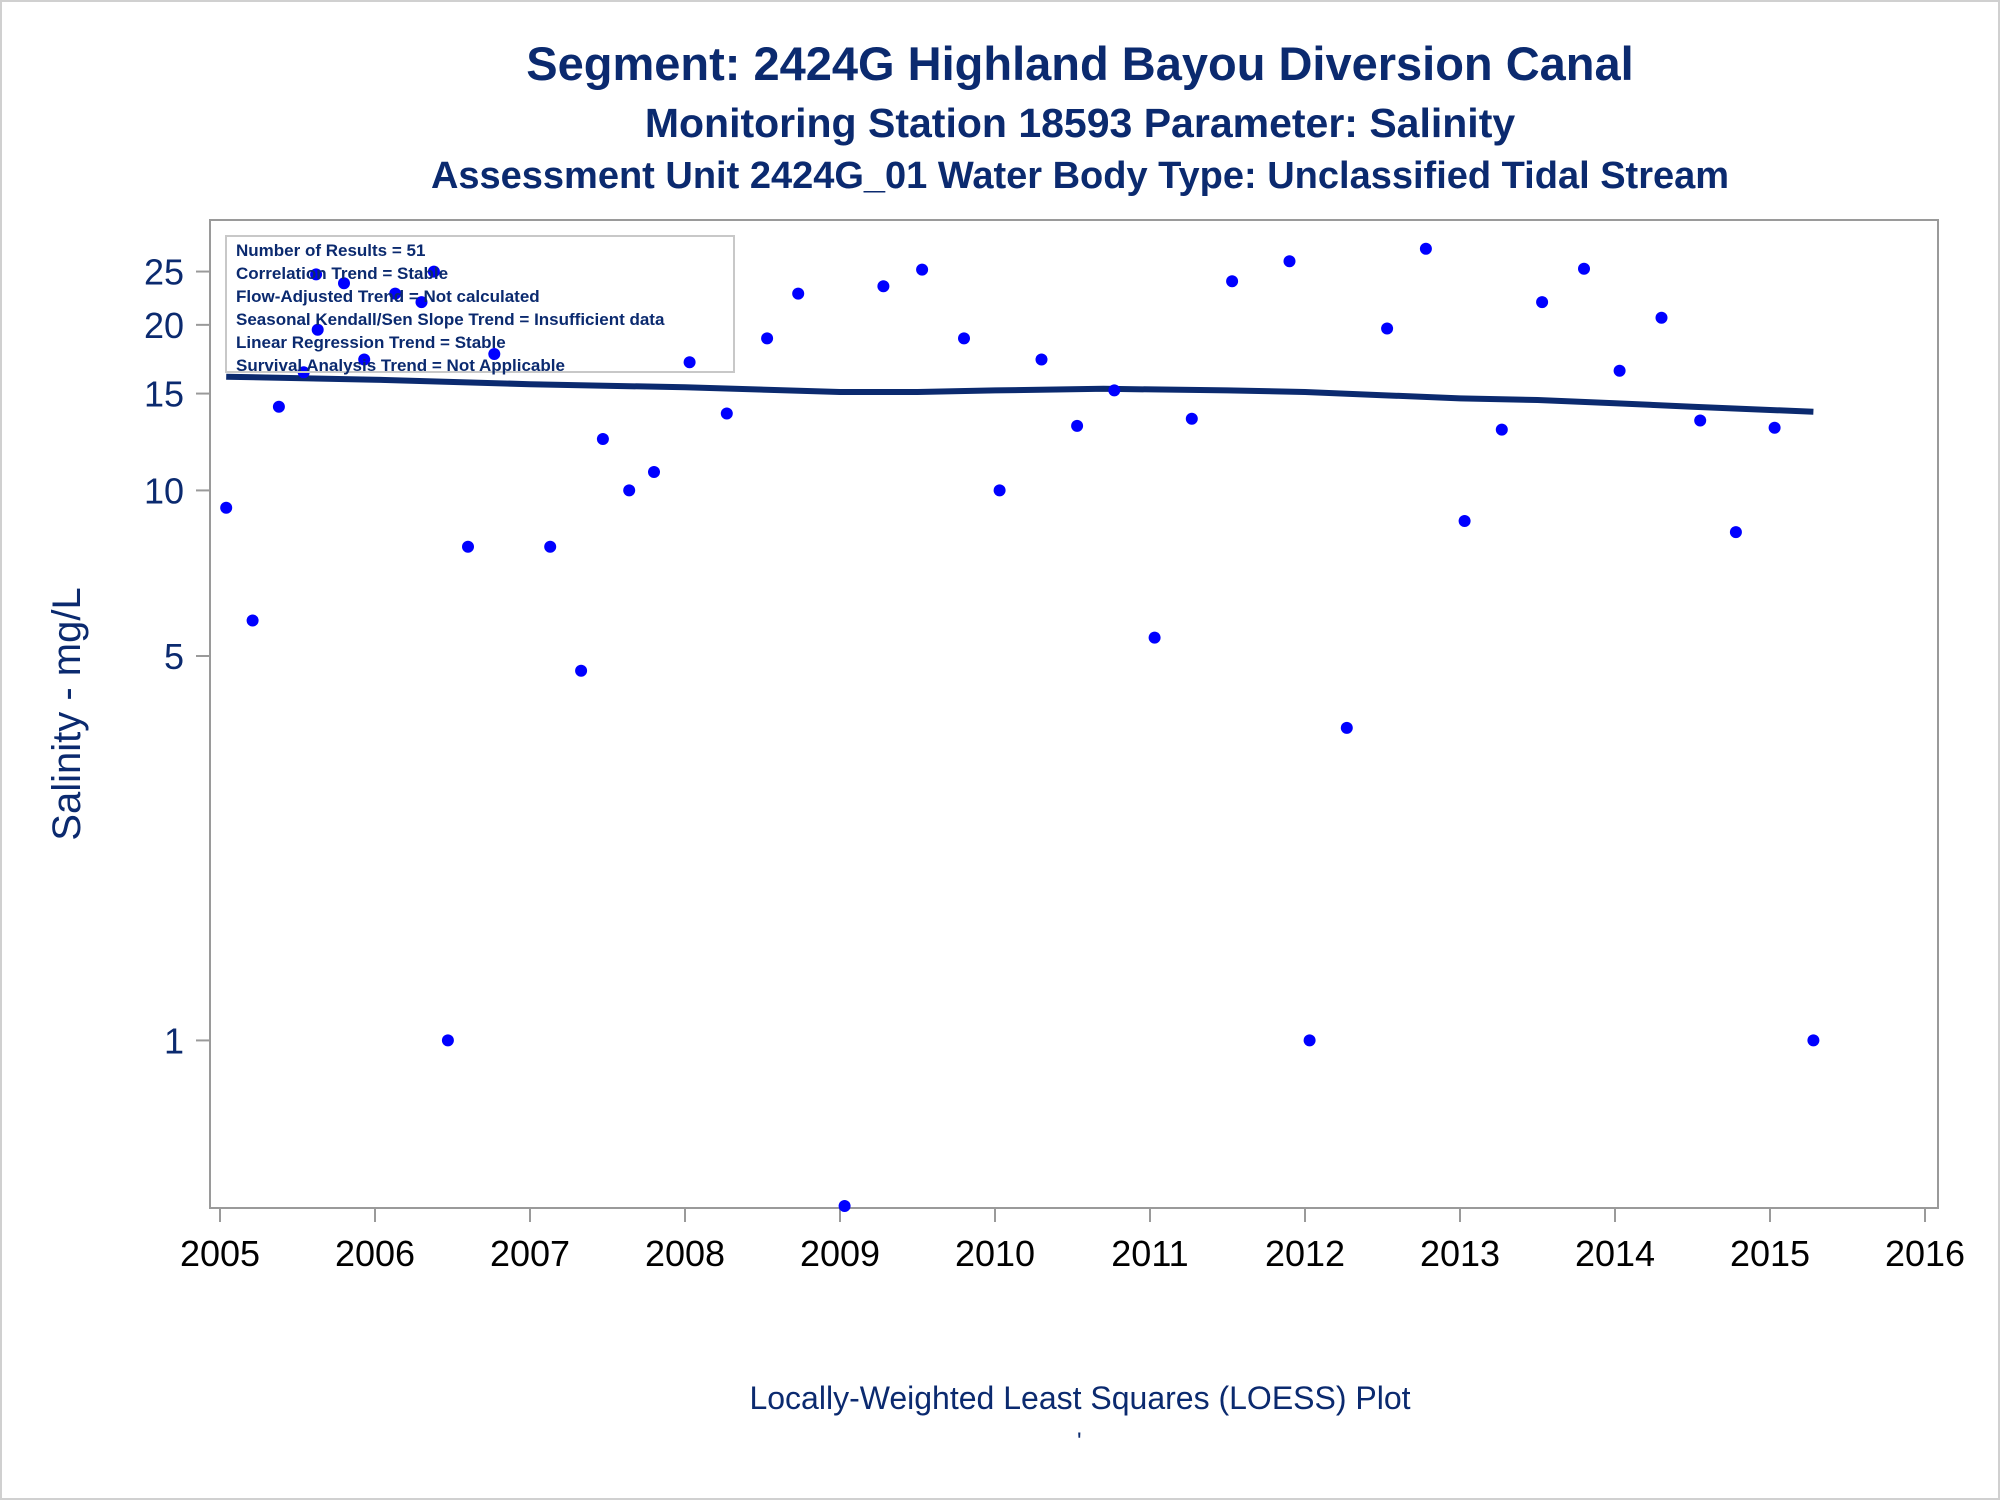 Image resolution: width=2000 pixels, height=1500 pixels. I want to click on y-tick-label: 25, so click(164, 272).